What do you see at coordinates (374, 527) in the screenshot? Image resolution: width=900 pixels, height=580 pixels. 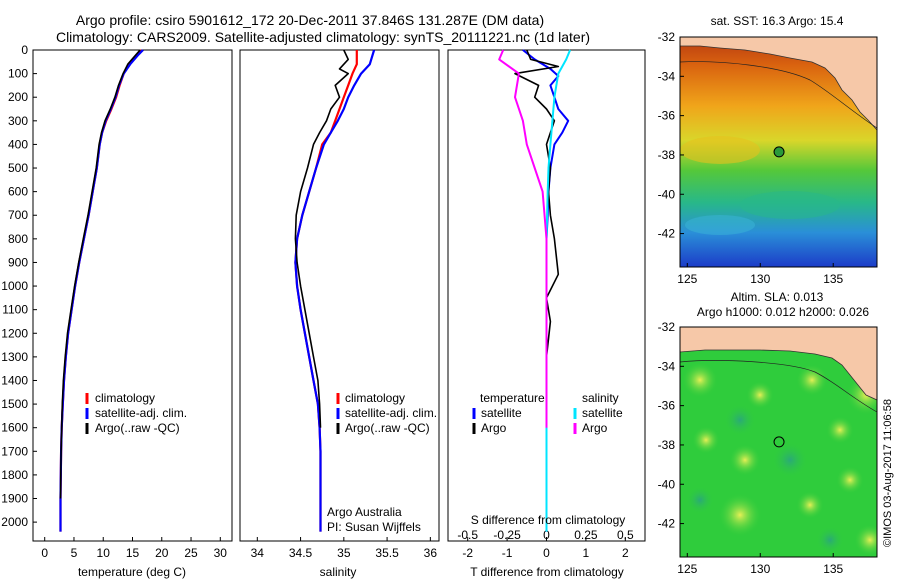 I see `annotation-pi: PI: Susan Wijffels` at bounding box center [374, 527].